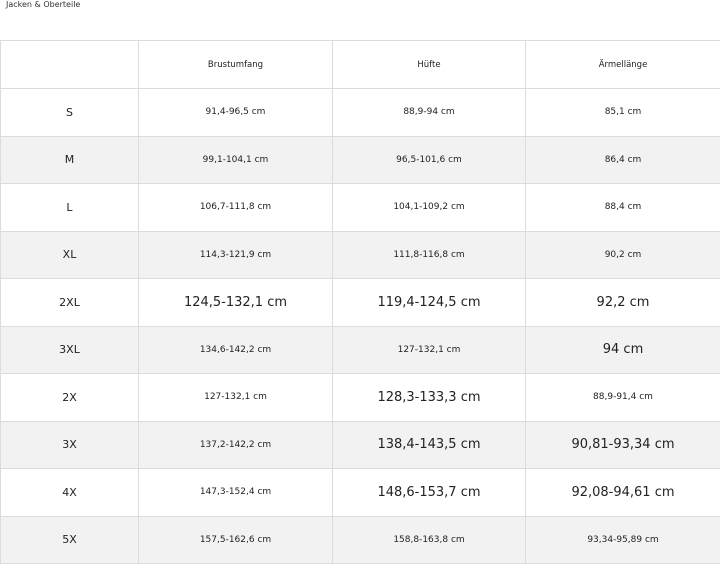 The image size is (720, 564). What do you see at coordinates (69, 397) in the screenshot?
I see `size-label: 2X` at bounding box center [69, 397].